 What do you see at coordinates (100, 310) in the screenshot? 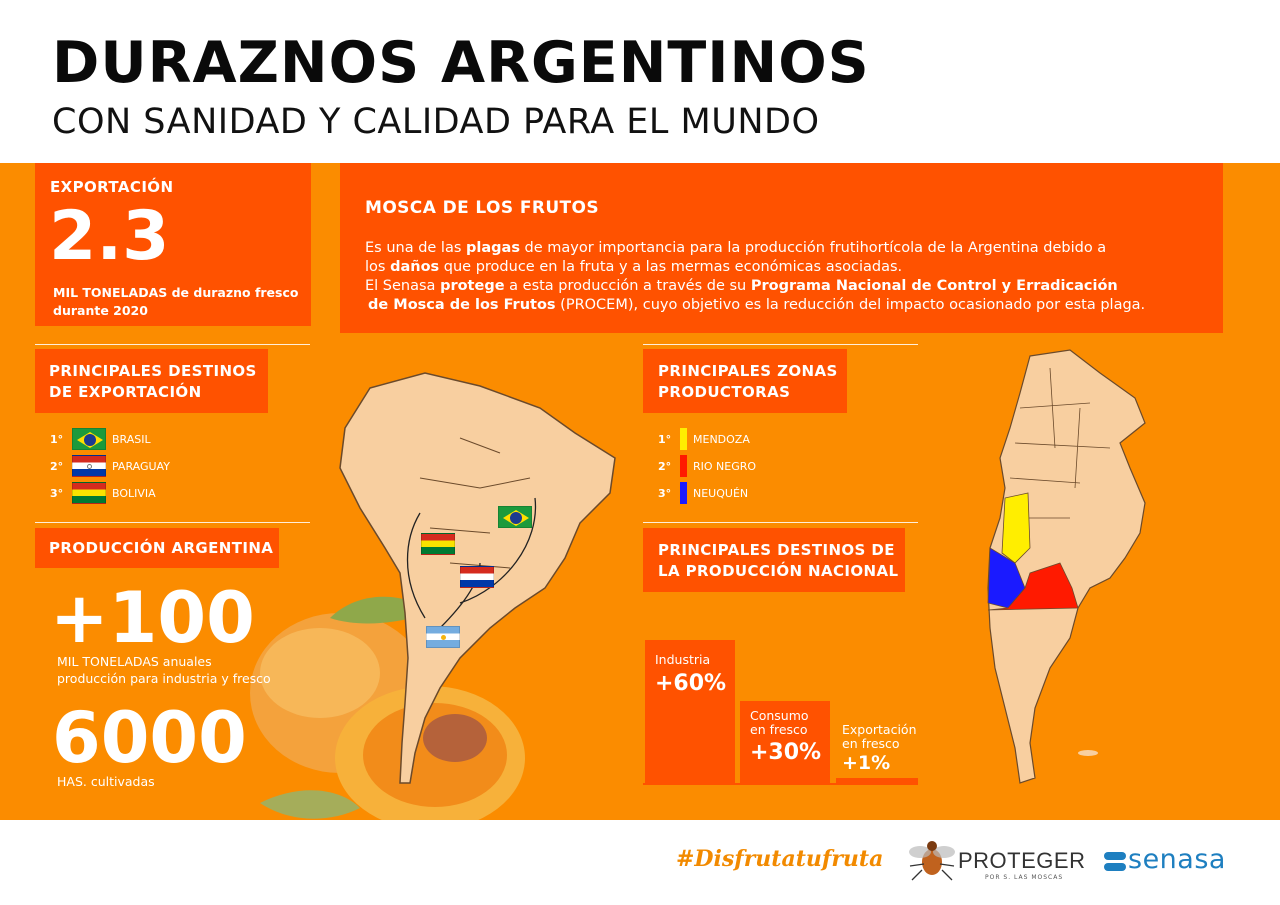
I see `export-unit-line2: durante 2020` at bounding box center [100, 310].